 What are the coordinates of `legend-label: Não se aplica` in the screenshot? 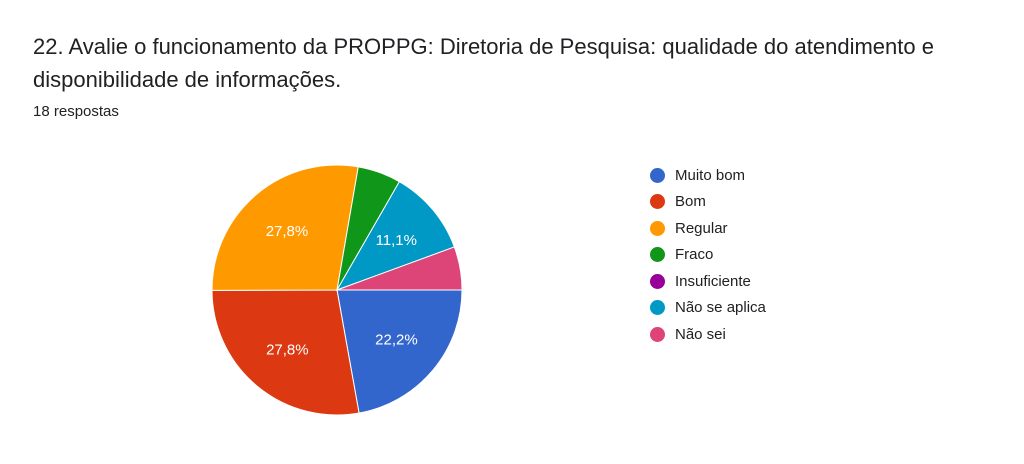 It's located at (720, 308).